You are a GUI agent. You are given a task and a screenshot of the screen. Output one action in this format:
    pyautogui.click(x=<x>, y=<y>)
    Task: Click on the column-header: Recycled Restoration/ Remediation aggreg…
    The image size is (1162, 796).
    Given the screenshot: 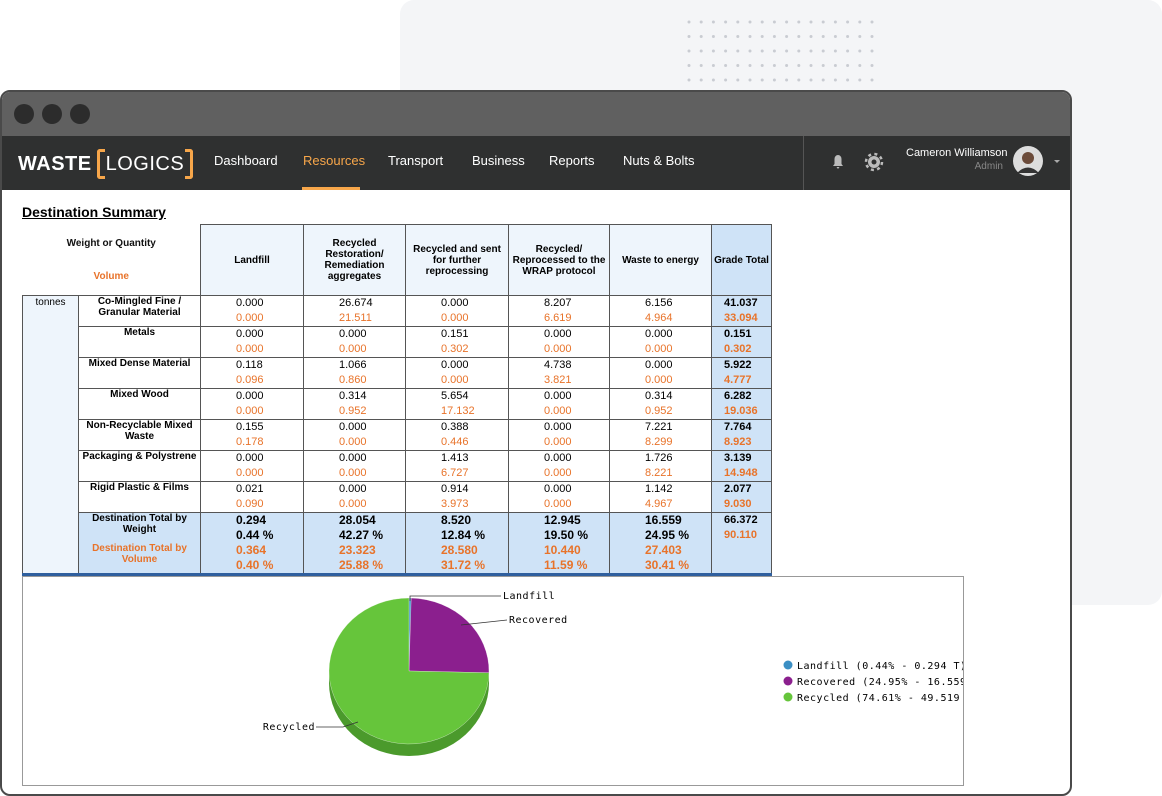 What is the action you would take?
    pyautogui.click(x=354, y=260)
    